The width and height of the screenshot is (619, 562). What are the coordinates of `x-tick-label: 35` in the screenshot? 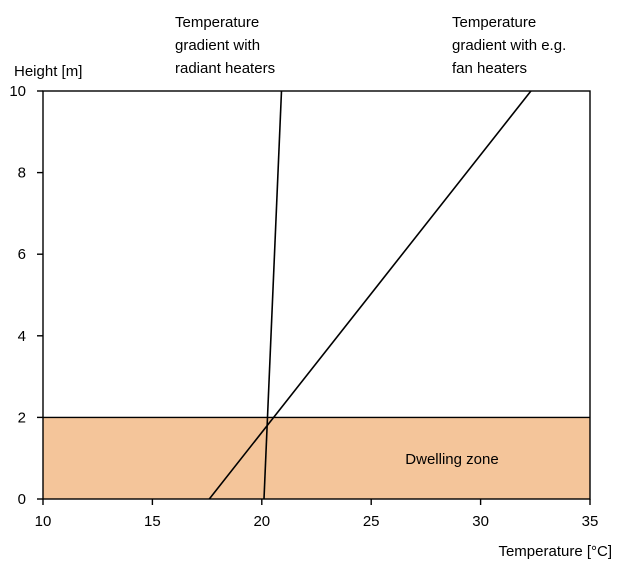 It's located at (590, 521).